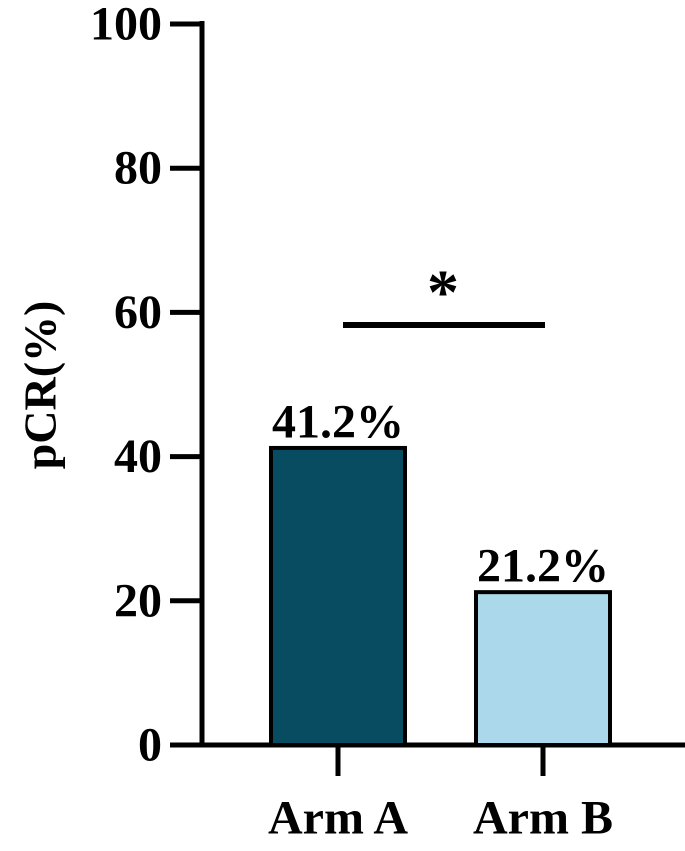 The image size is (685, 851). What do you see at coordinates (40, 385) in the screenshot?
I see `y-axis-label: pCR(%)` at bounding box center [40, 385].